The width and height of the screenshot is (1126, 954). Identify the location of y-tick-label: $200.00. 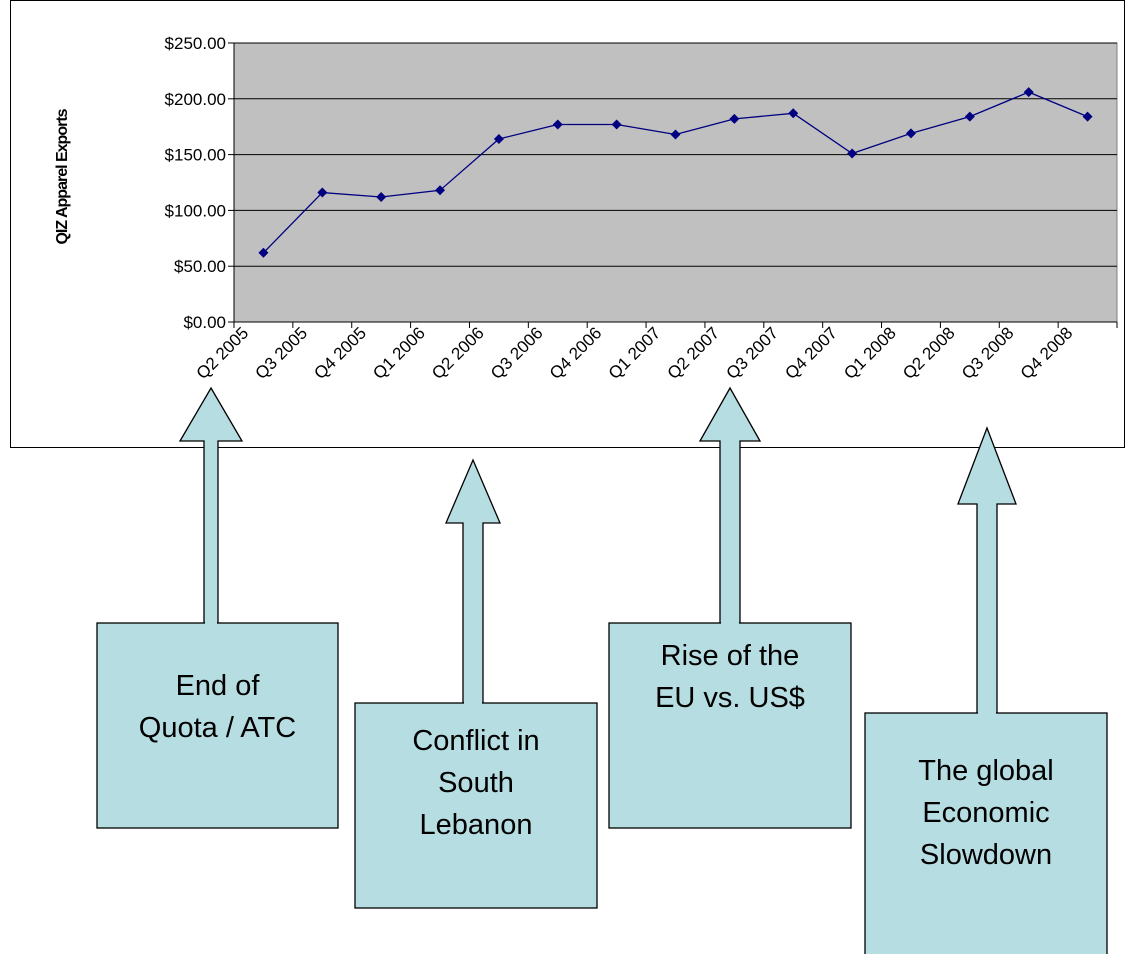
(195, 99).